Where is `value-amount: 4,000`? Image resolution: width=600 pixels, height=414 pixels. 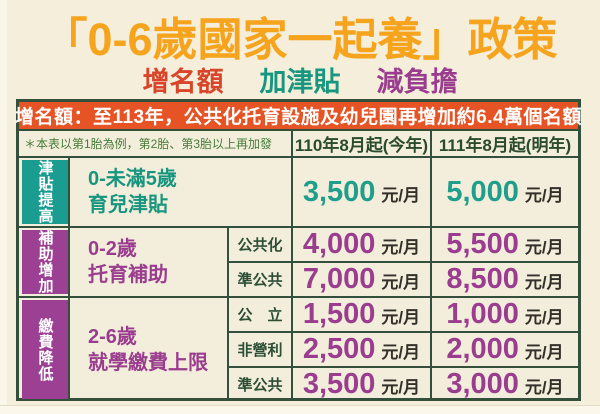 value-amount: 4,000 is located at coordinates (339, 244).